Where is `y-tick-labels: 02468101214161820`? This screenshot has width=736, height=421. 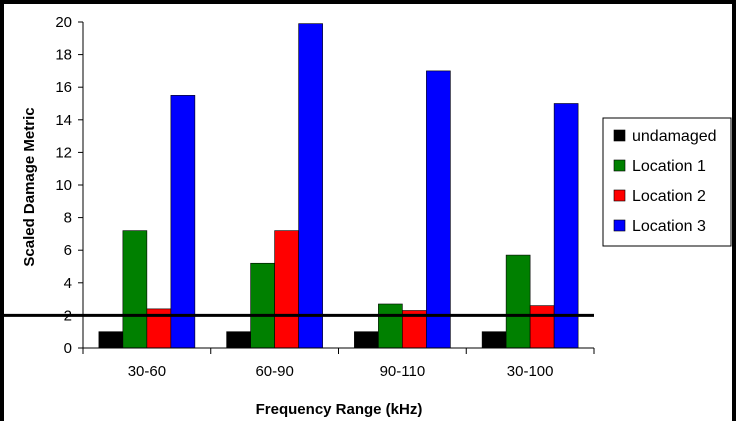
y-tick-labels: 02468101214161820 is located at coordinates (63, 185).